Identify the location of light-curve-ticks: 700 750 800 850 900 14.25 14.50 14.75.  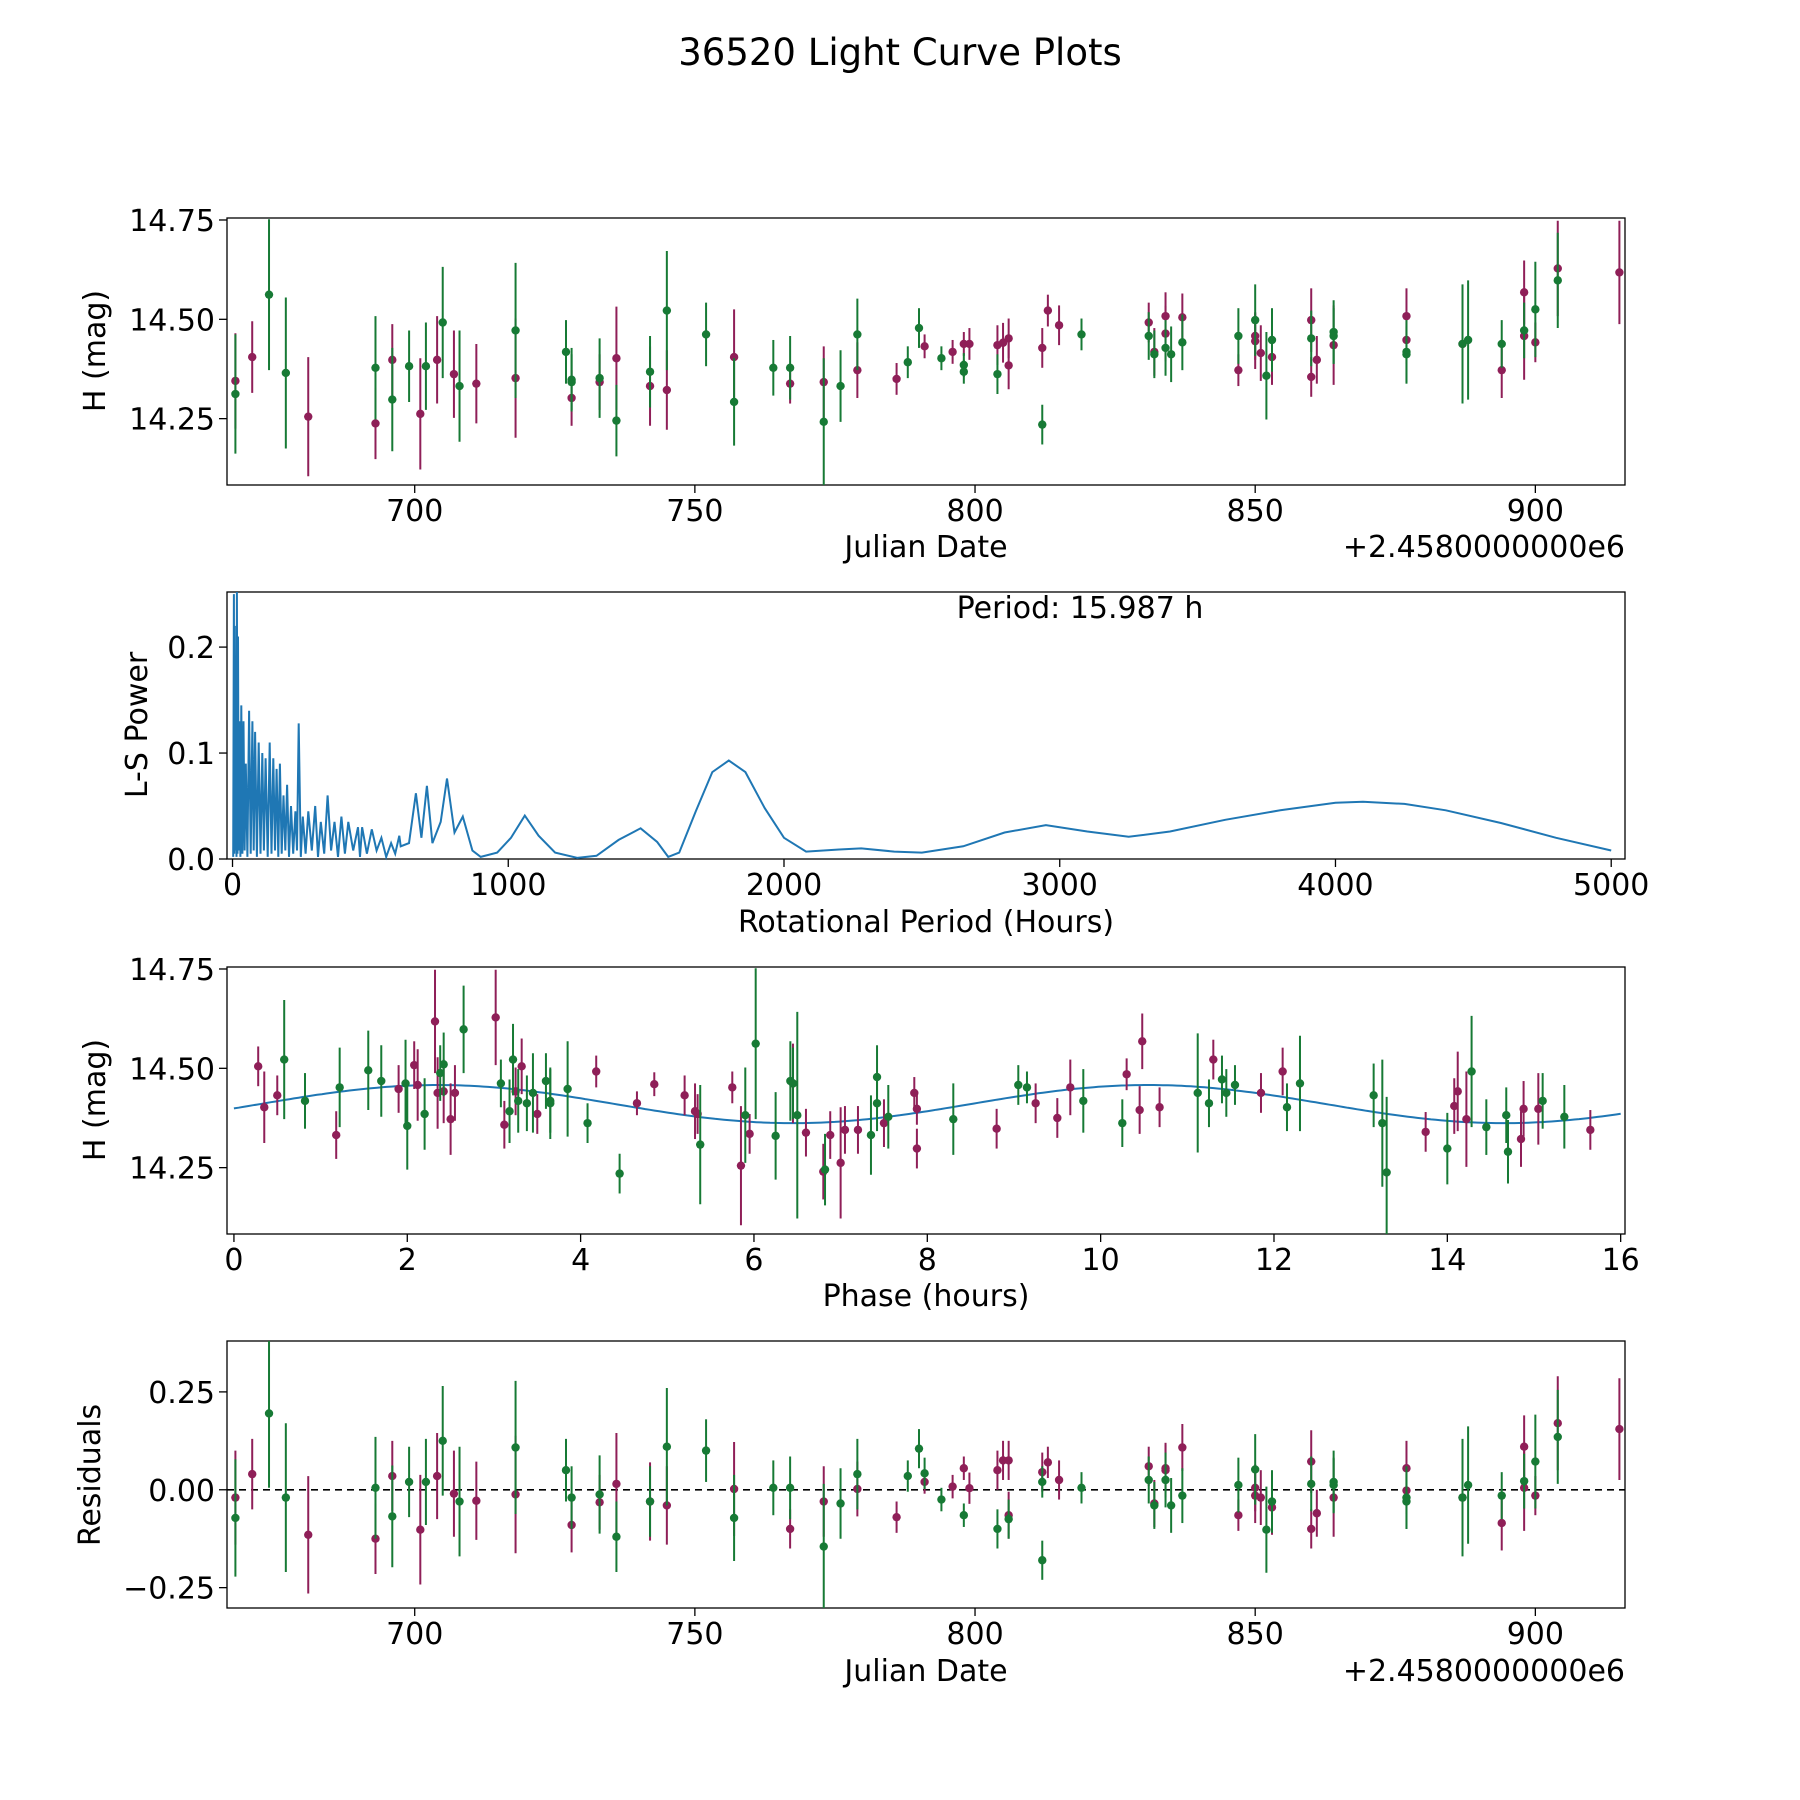
(846, 366).